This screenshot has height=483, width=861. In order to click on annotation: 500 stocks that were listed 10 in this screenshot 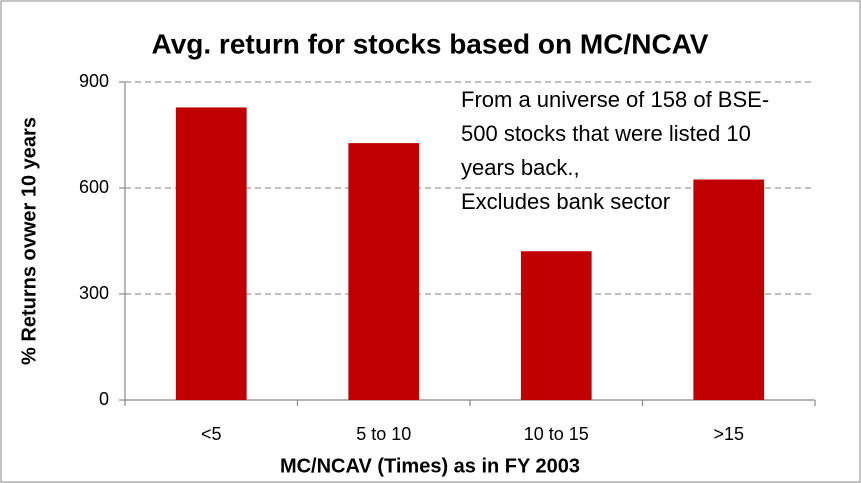, I will do `click(606, 133)`.